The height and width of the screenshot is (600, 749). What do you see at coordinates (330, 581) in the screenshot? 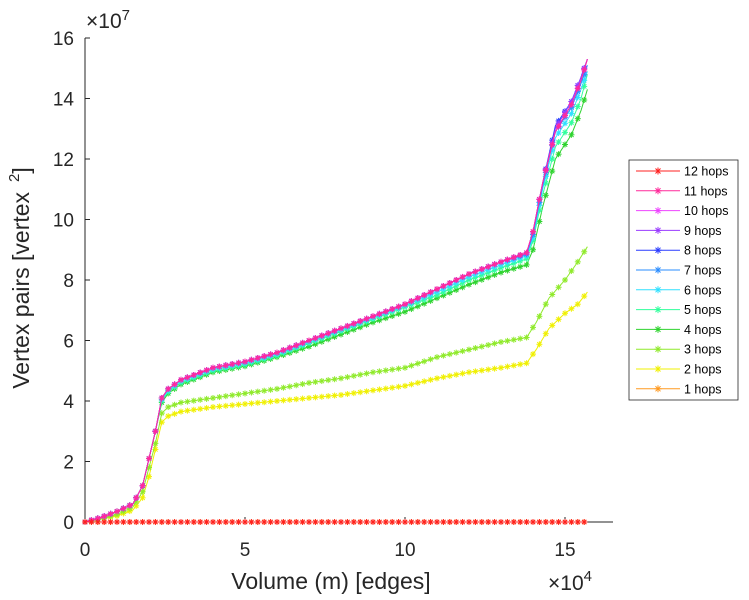
I see `x-axis-label: Volume (m) [edges]` at bounding box center [330, 581].